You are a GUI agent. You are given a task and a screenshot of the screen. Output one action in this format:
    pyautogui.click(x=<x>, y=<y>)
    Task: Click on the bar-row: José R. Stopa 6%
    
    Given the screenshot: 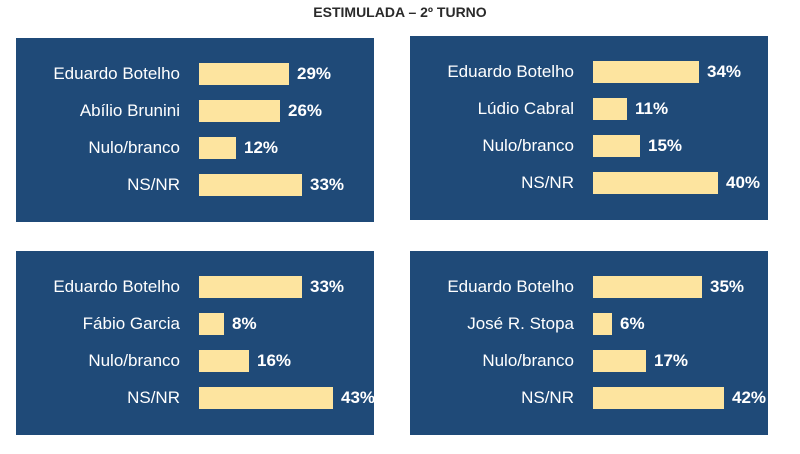 What is the action you would take?
    pyautogui.click(x=589, y=325)
    